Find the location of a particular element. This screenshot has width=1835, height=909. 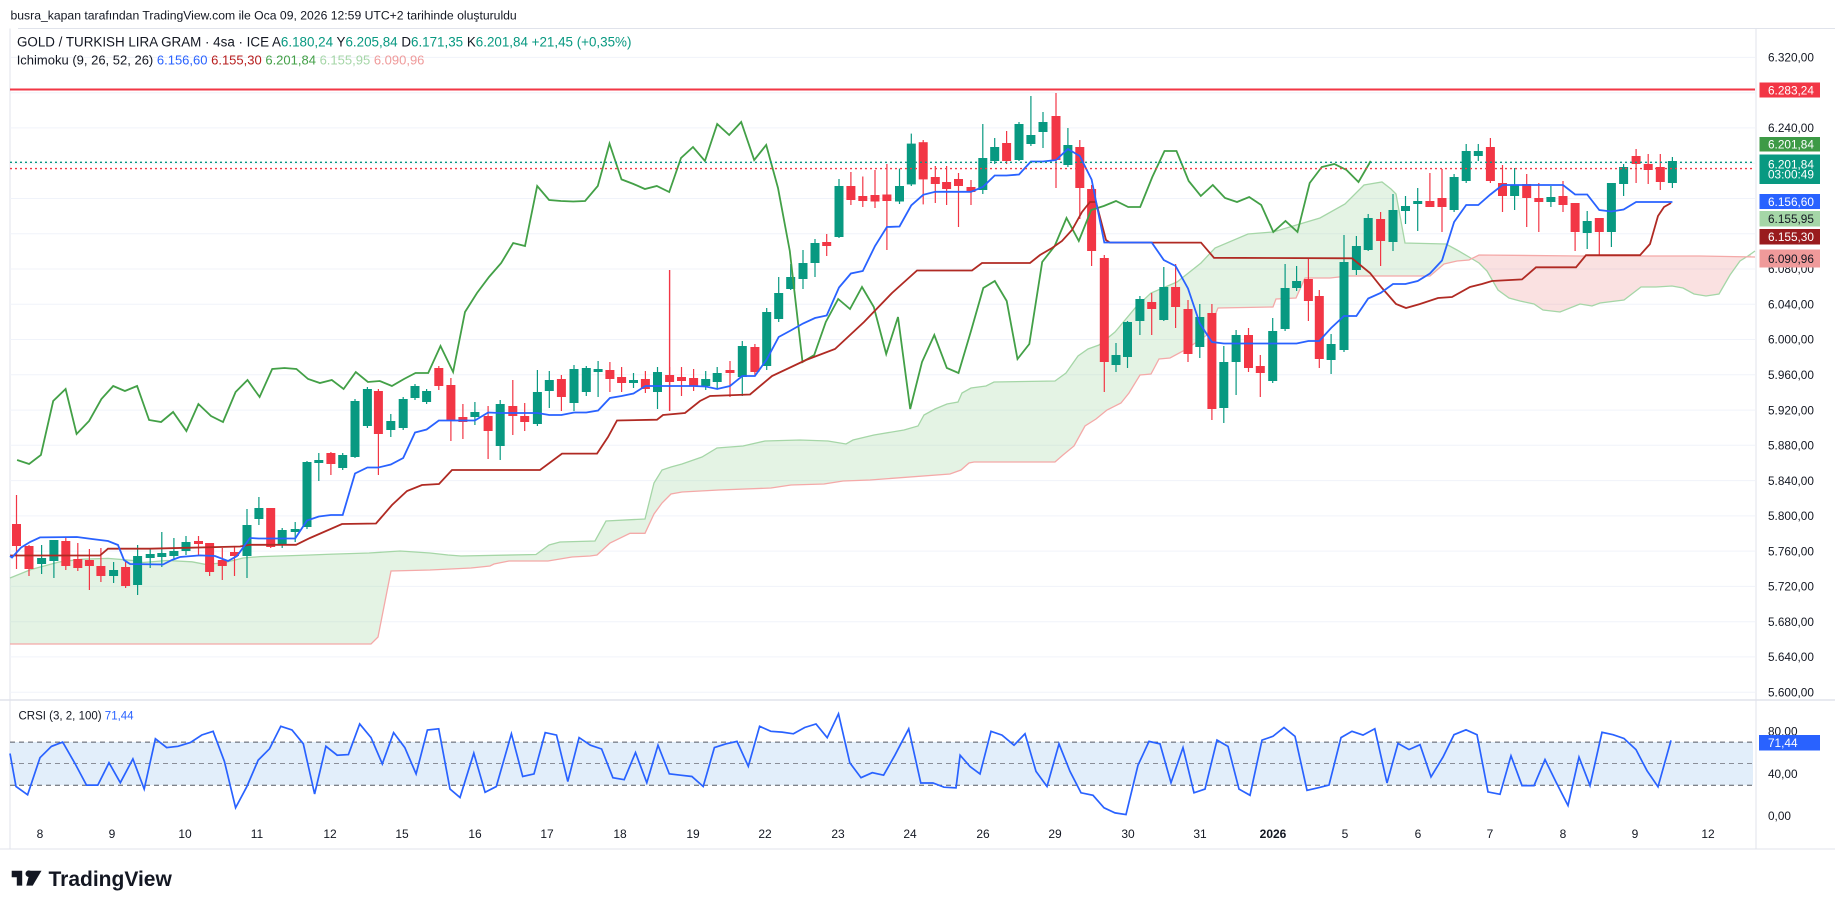

svg-text: 6.155,30 is located at coordinates (1791, 237).